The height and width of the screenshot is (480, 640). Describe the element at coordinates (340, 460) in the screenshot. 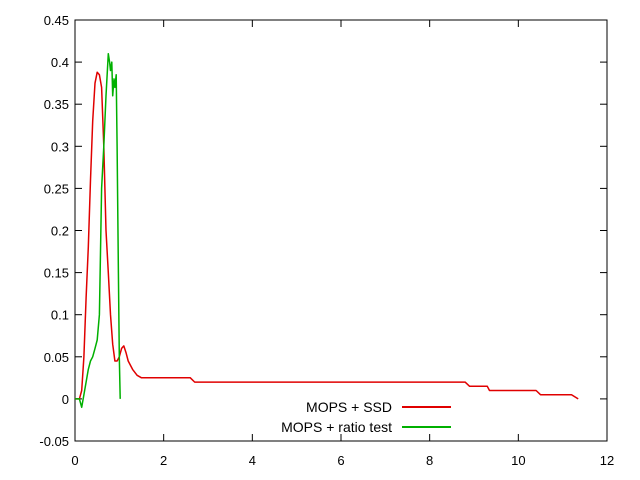

I see `x-tick-label: 6` at that location.